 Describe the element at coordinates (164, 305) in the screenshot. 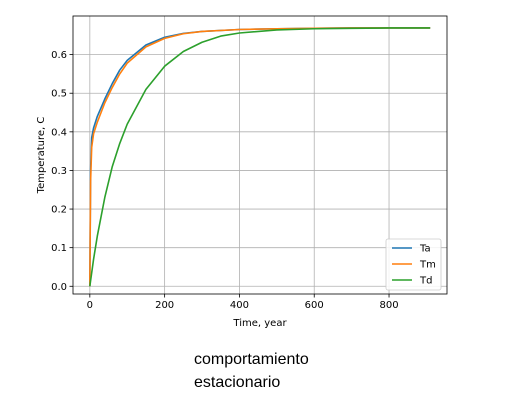

I see `x-tick-label: 200` at that location.